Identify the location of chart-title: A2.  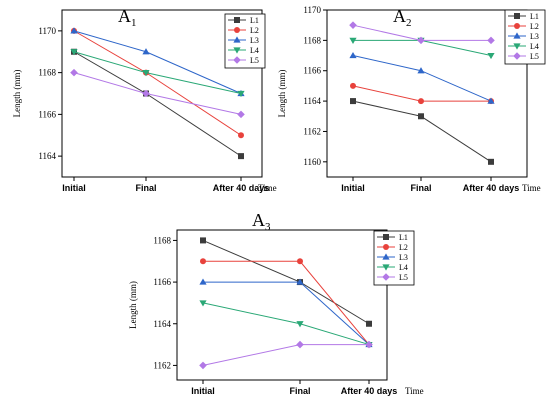
(402, 17).